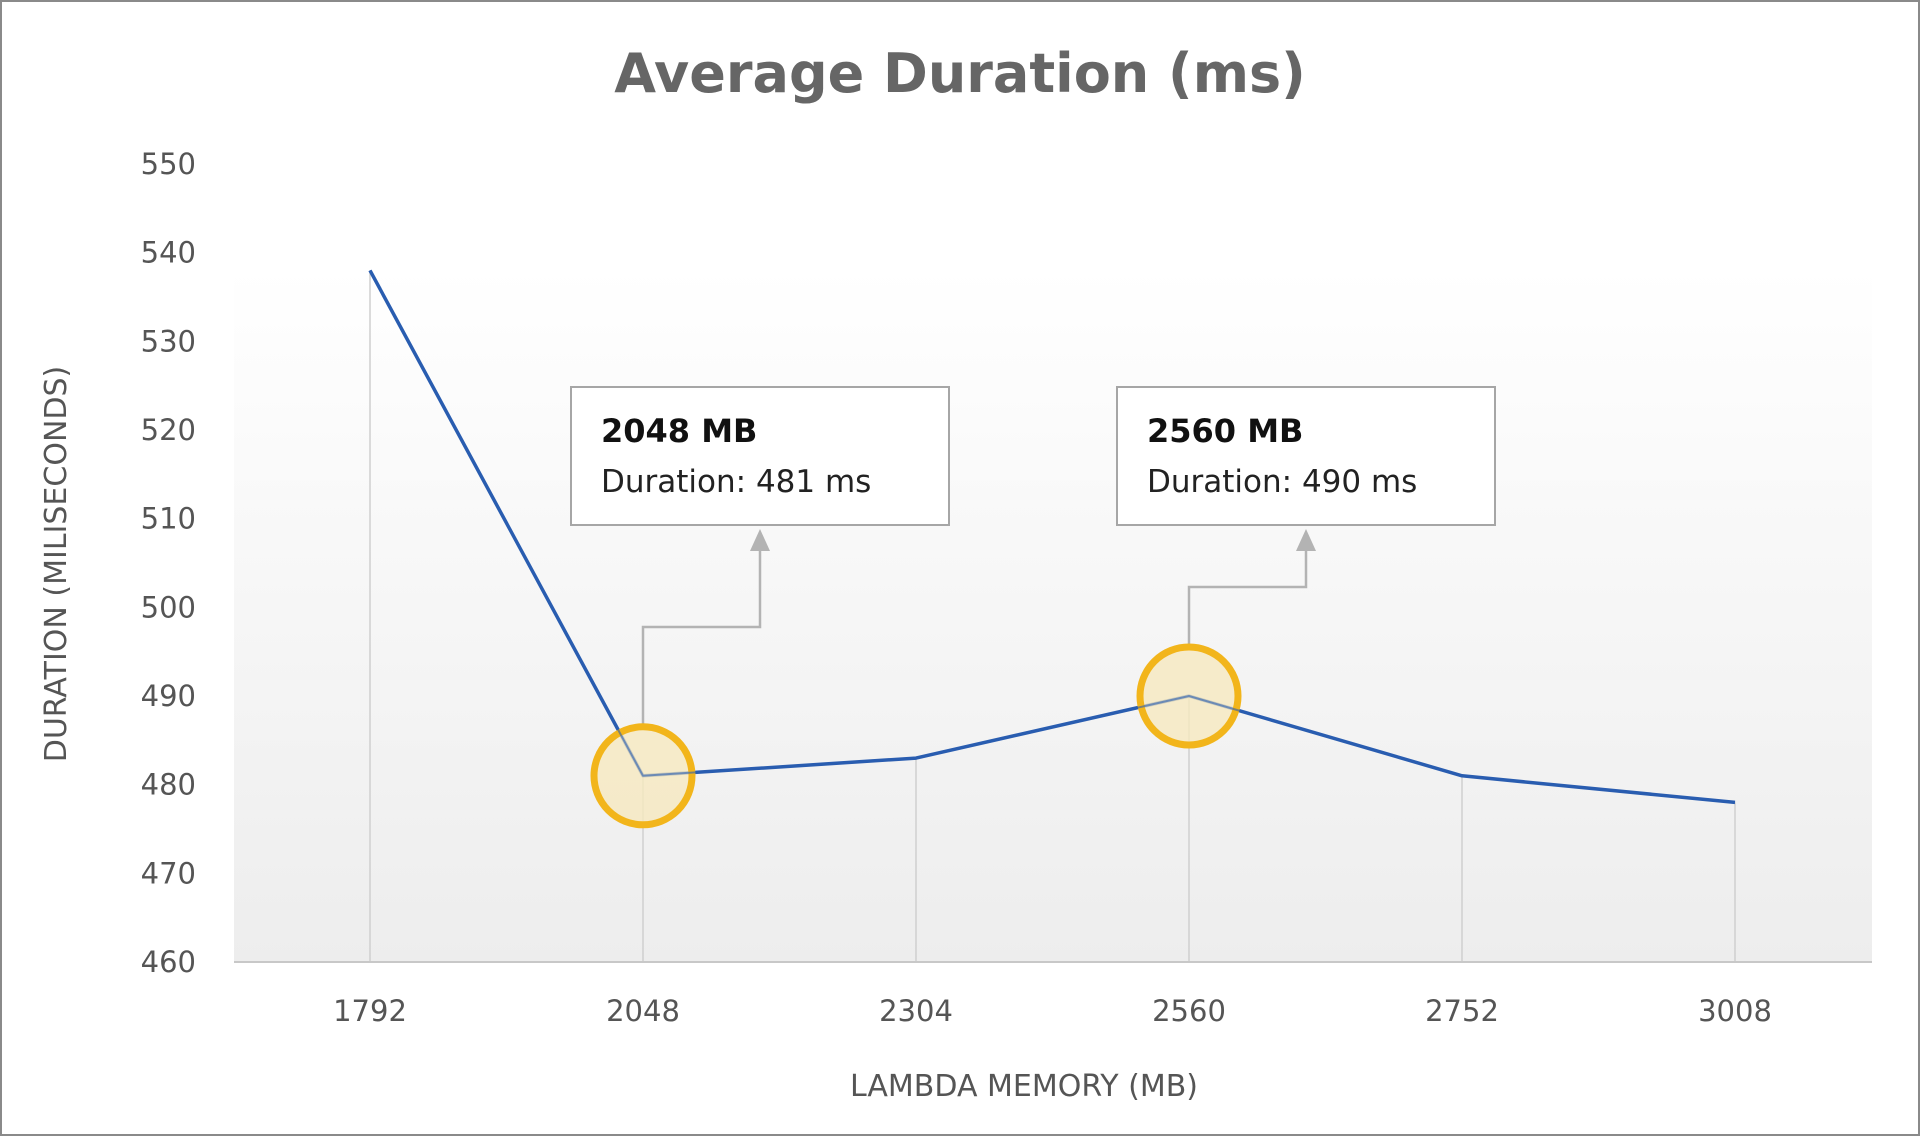 Image resolution: width=1920 pixels, height=1136 pixels. I want to click on y-axis-ticks: 460 470 480 490 500 510 520 530 540 550, so click(168, 563).